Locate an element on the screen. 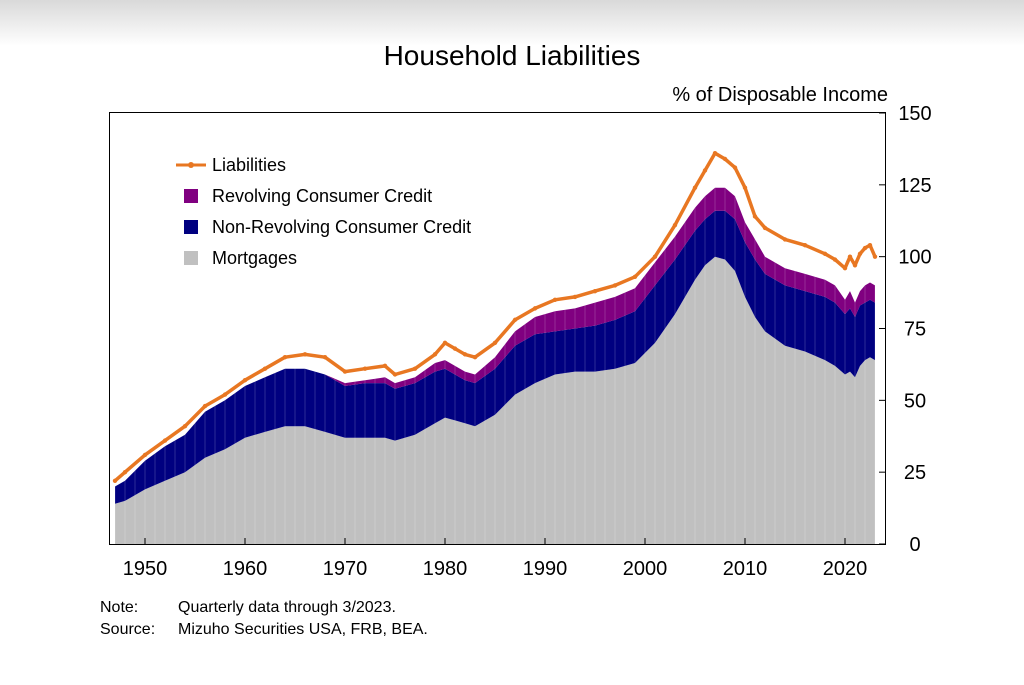 The height and width of the screenshot is (685, 1024). legend-label: Revolving Consumer Credit is located at coordinates (322, 196).